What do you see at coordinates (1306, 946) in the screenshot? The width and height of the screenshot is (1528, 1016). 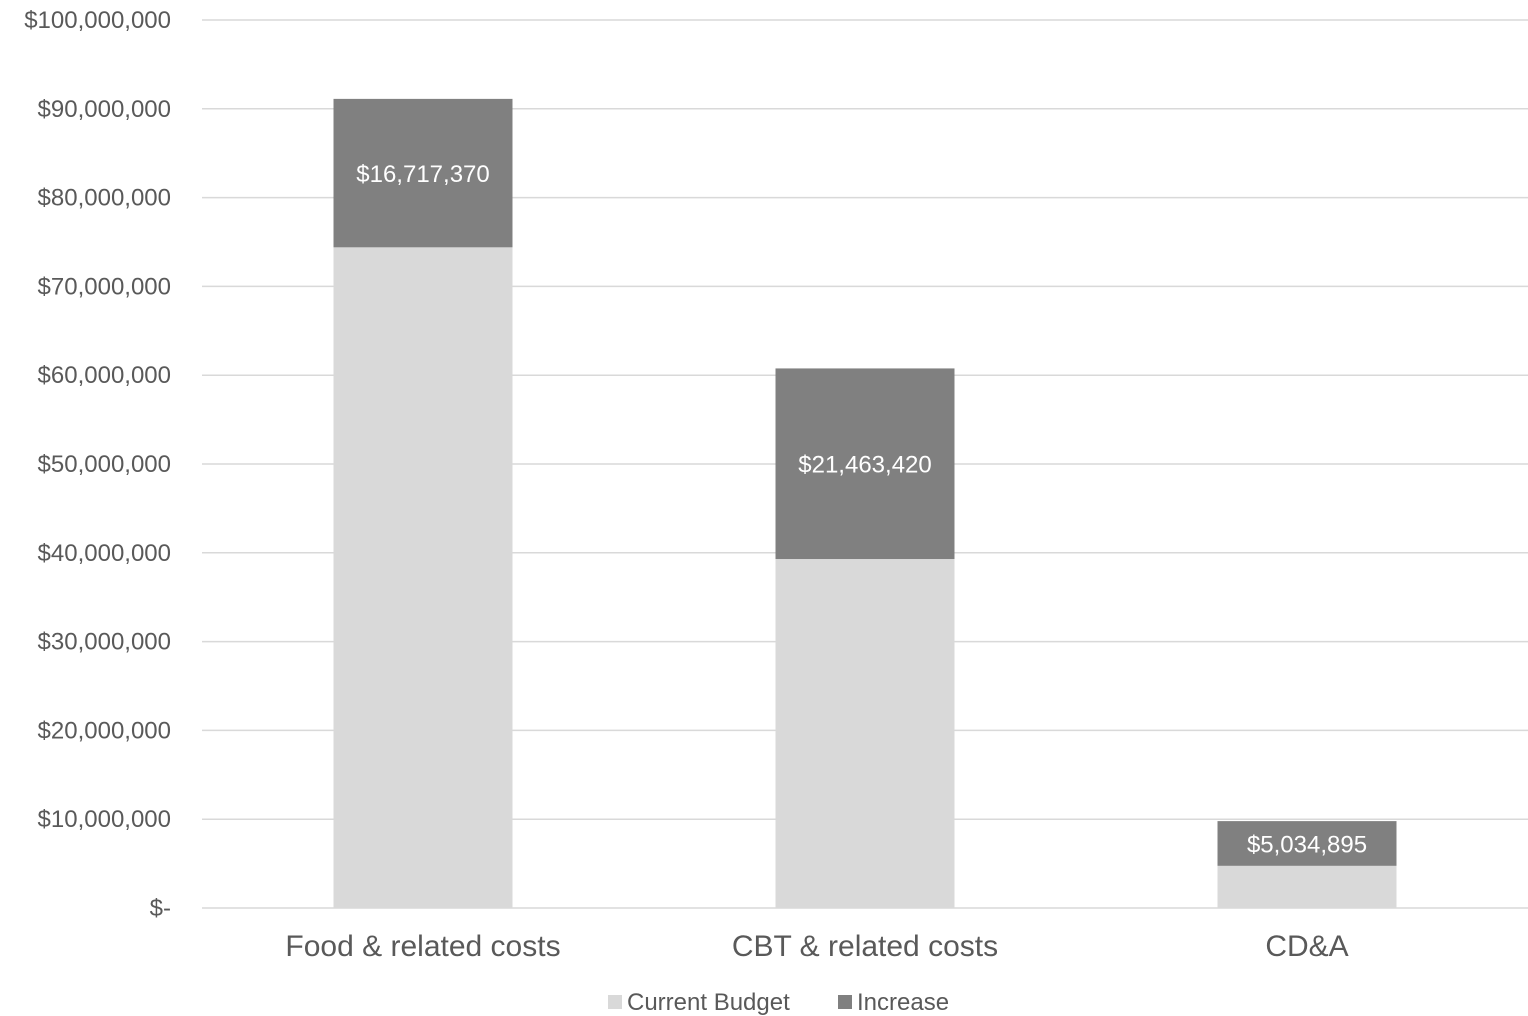 I see `x-category-label: CD&A` at bounding box center [1306, 946].